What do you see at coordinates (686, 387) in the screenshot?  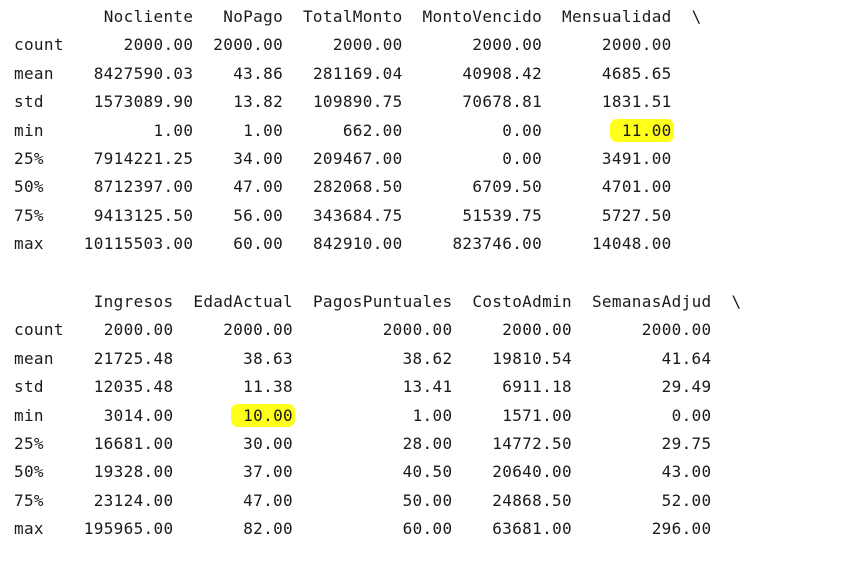 I see `table-cell: 29.49` at bounding box center [686, 387].